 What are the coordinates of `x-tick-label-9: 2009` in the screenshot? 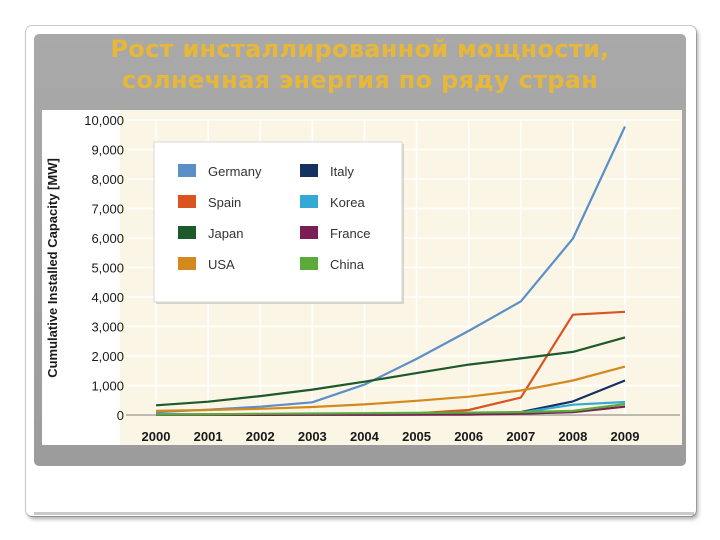 It's located at (625, 436).